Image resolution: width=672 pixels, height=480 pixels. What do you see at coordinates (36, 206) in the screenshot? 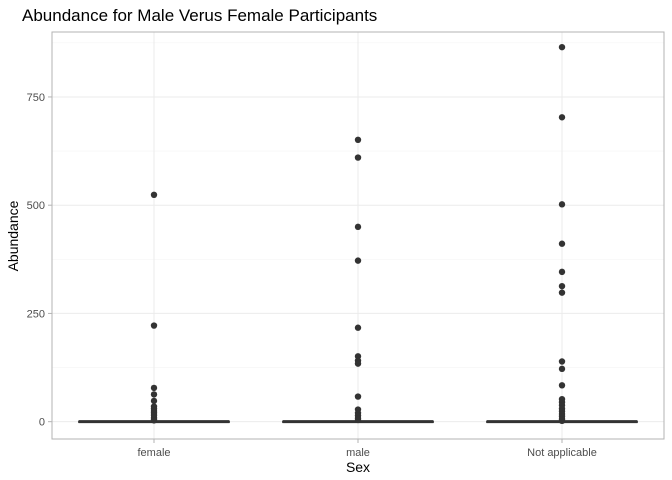
I see `y-tick-label: 500` at bounding box center [36, 206].